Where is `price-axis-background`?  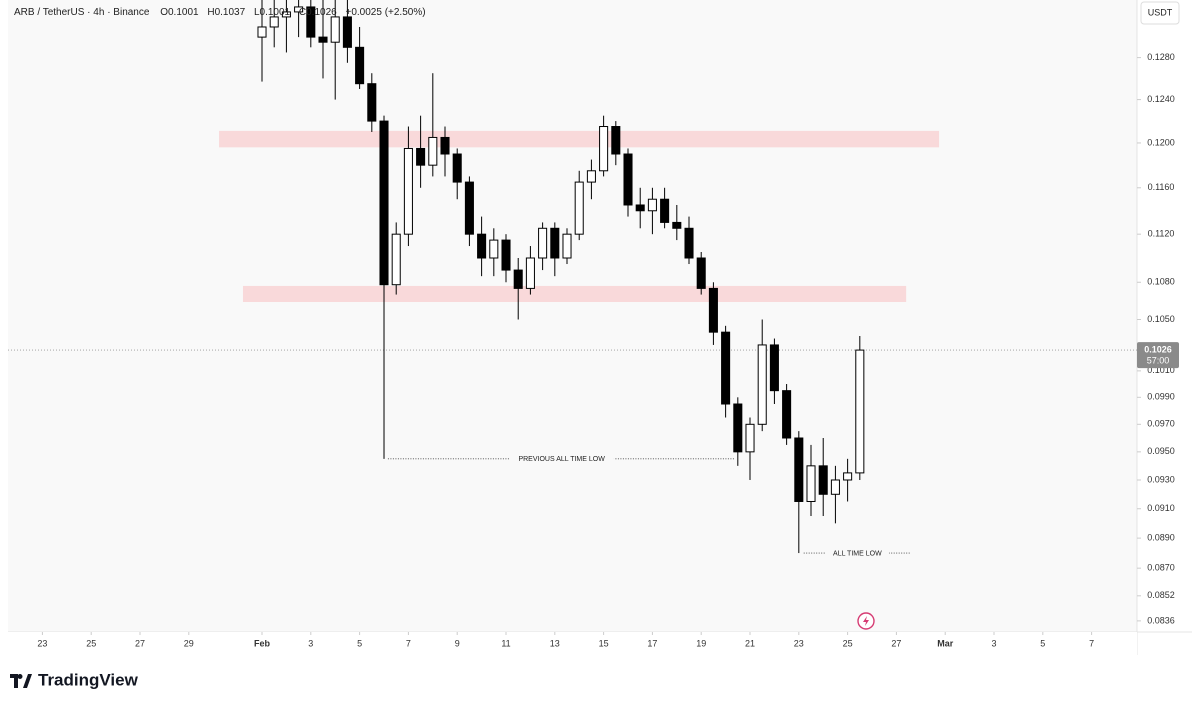 price-axis-background is located at coordinates (1164, 316).